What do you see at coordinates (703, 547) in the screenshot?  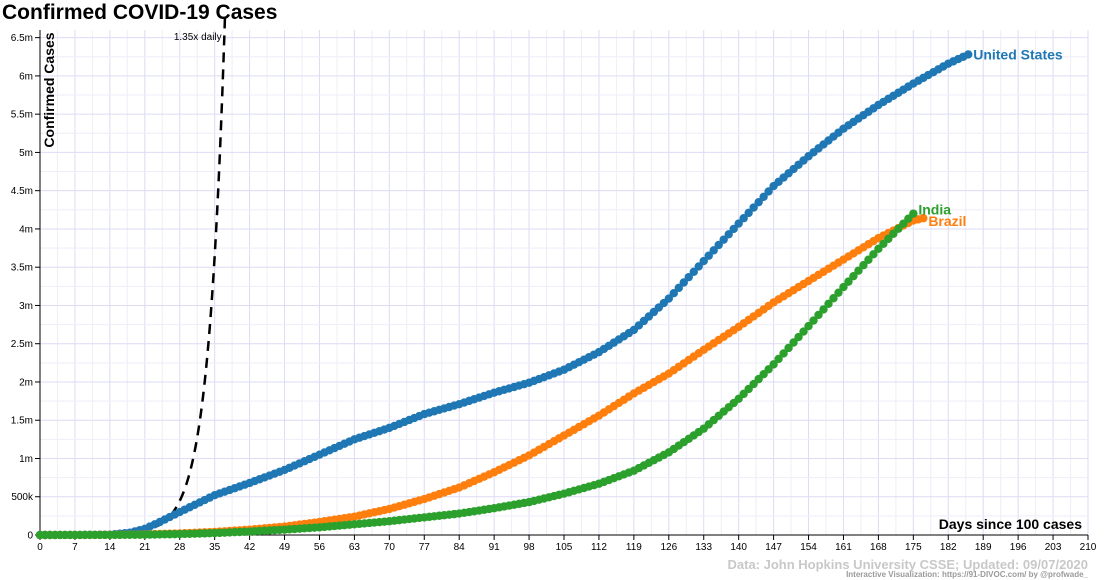 I see `x-tick-label: 133` at bounding box center [703, 547].